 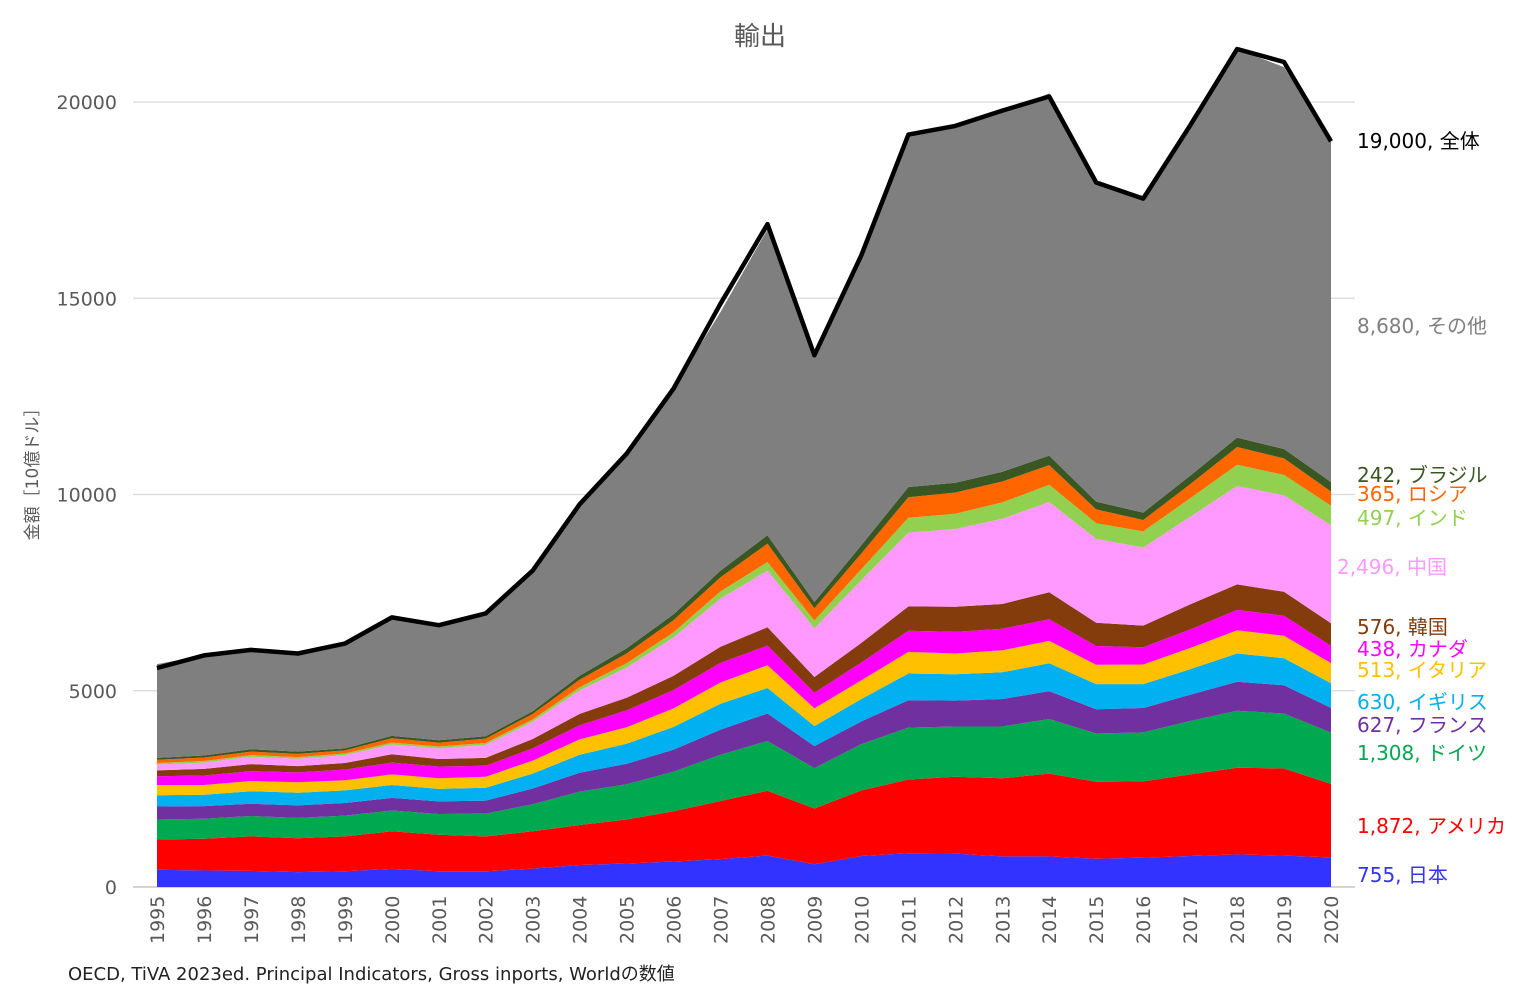 I want to click on y-axis-label: 金額［10億ドル］, so click(x=33, y=470).